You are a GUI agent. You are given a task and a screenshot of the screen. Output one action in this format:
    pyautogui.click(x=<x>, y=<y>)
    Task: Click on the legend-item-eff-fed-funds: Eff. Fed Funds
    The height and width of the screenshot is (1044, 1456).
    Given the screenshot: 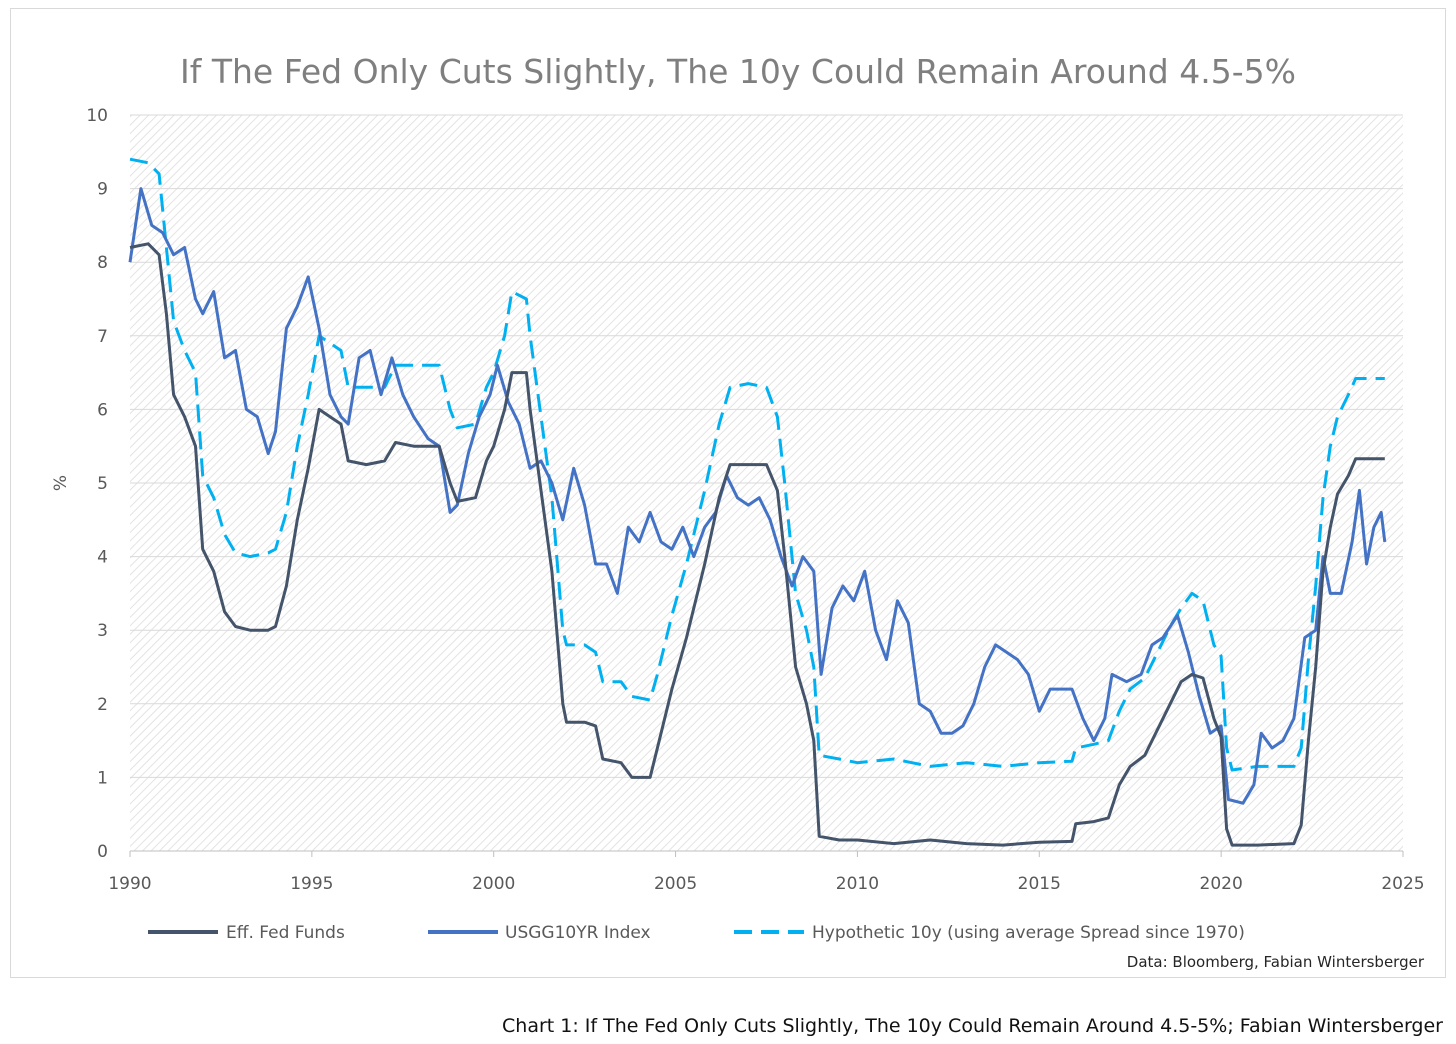 What is the action you would take?
    pyautogui.click(x=246, y=933)
    